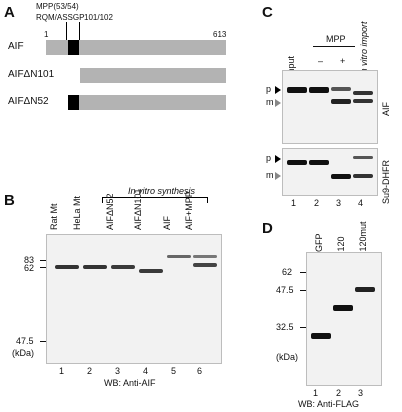  What do you see at coordinates (43, 341) in the screenshot?
I see `marker-b-47-5-tick` at bounding box center [43, 341].